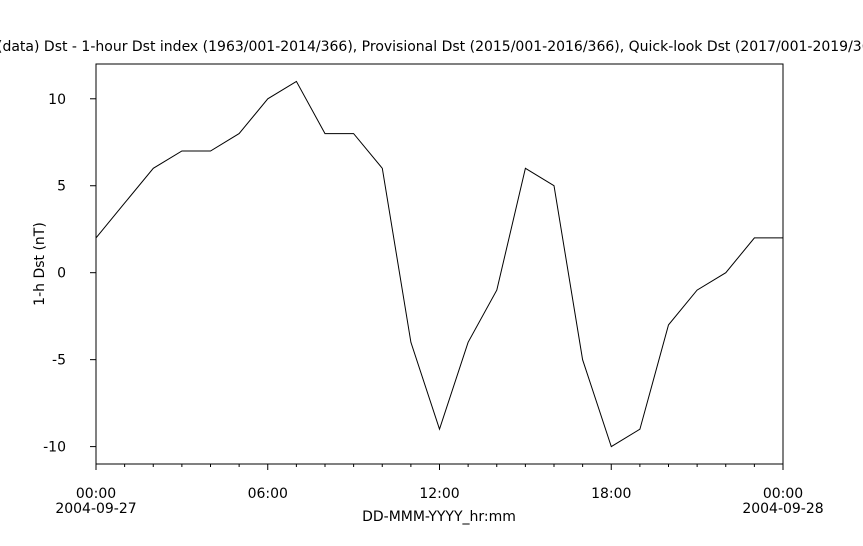 This screenshot has width=863, height=546. I want to click on x-tick-label: 12:00, so click(439, 494).